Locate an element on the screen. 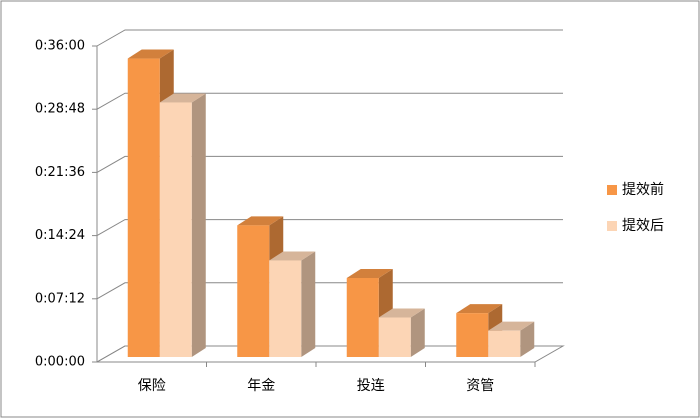 This screenshot has height=418, width=700. y-tick-label: 0:21:36 is located at coordinates (60, 172).